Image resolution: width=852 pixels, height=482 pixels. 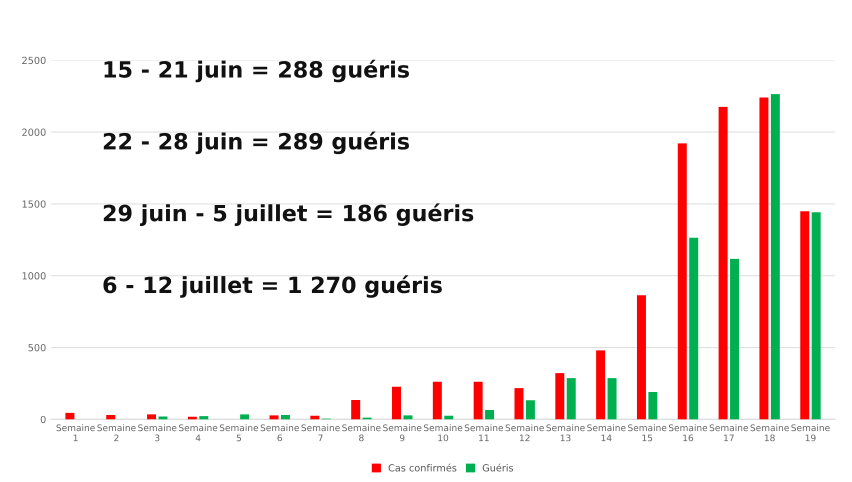 I want to click on y-tick-label: 2000, so click(x=34, y=132).